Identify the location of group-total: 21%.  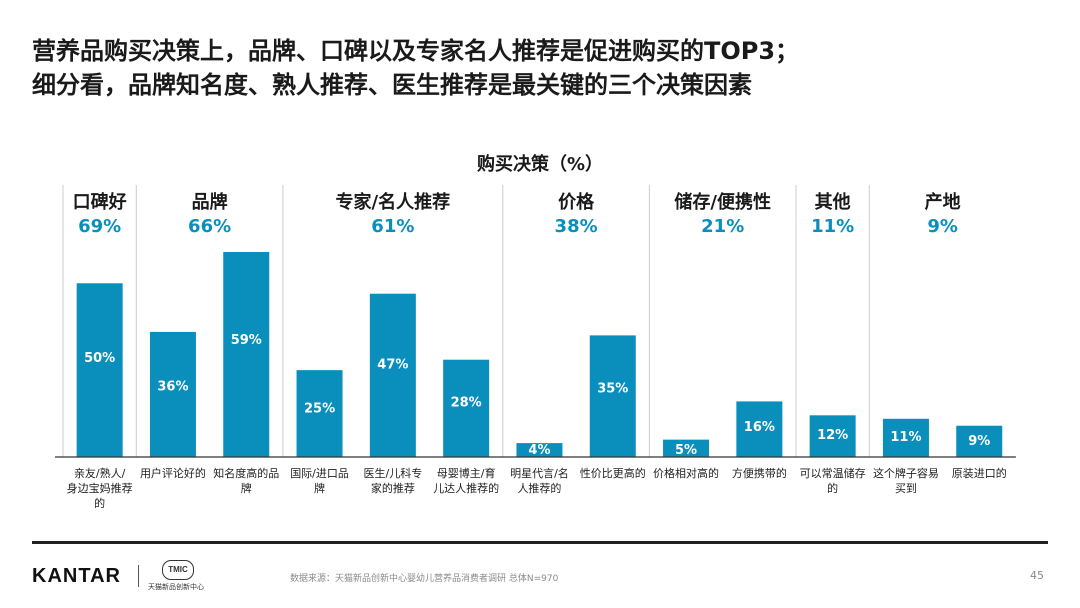
(722, 226).